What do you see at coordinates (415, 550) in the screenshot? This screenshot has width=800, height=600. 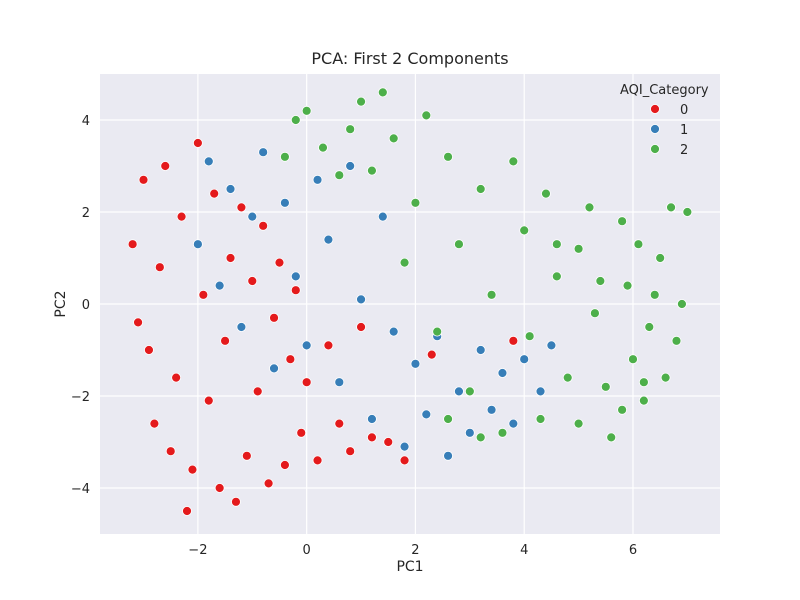 I see `x-tick-label: 2` at bounding box center [415, 550].